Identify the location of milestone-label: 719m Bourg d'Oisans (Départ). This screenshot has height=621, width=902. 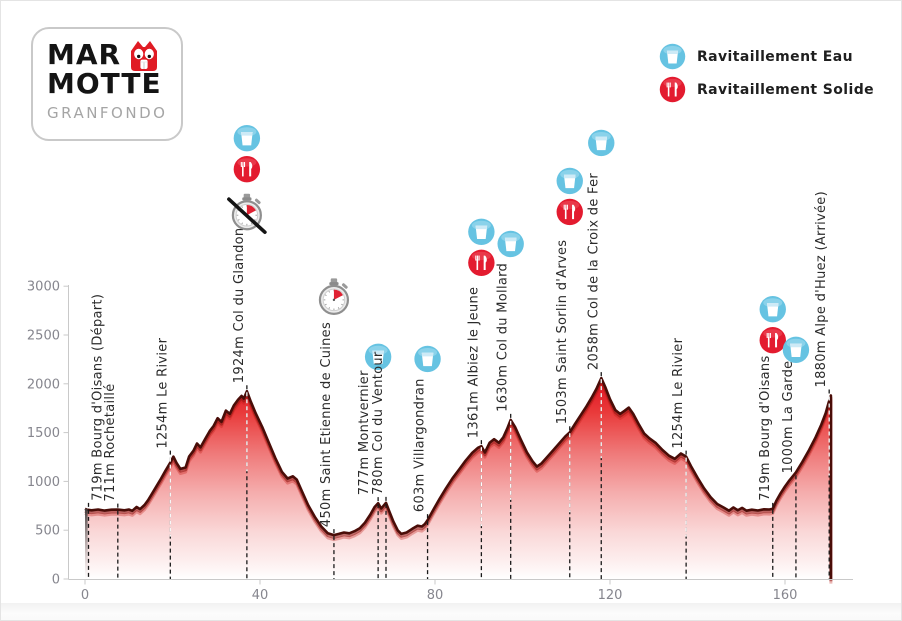
(98, 397).